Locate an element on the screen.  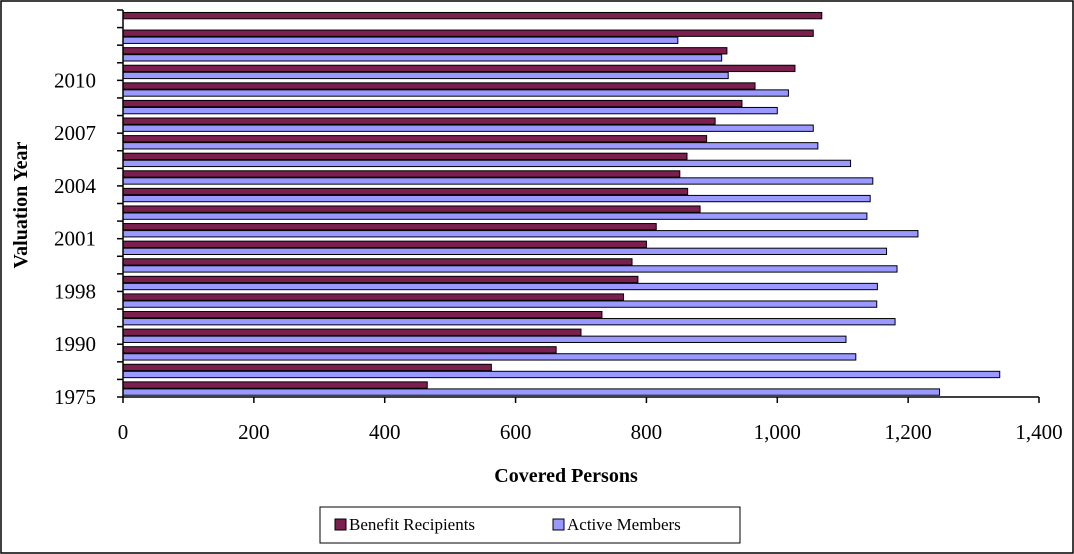
y-tick-label-1975: 1975 is located at coordinates (75, 397).